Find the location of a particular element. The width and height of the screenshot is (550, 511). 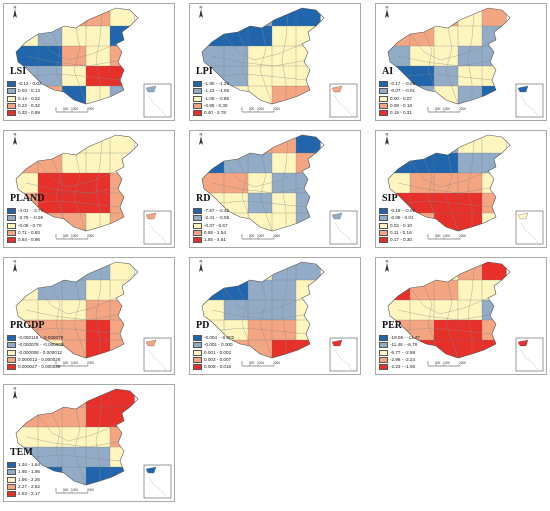

legend-row: -0.07 - 0.67 is located at coordinates (211, 225).